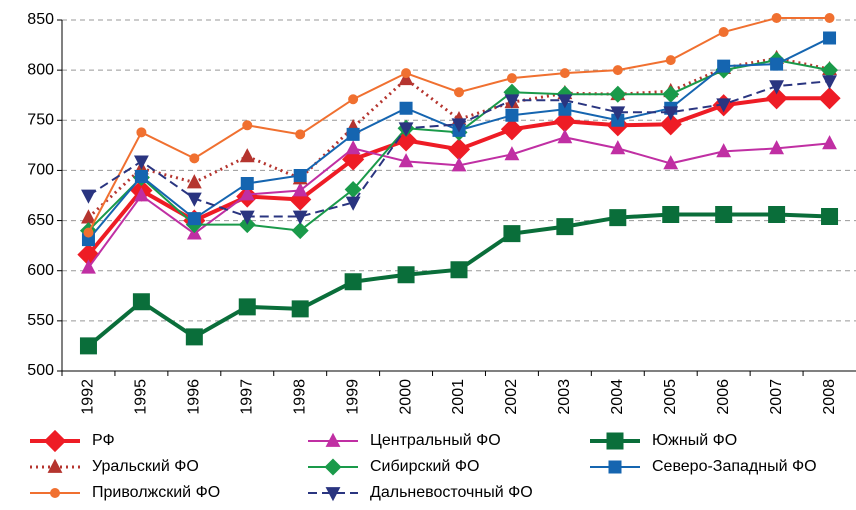  Describe the element at coordinates (617, 397) in the screenshot. I see `x-tick-label: 2004` at that location.